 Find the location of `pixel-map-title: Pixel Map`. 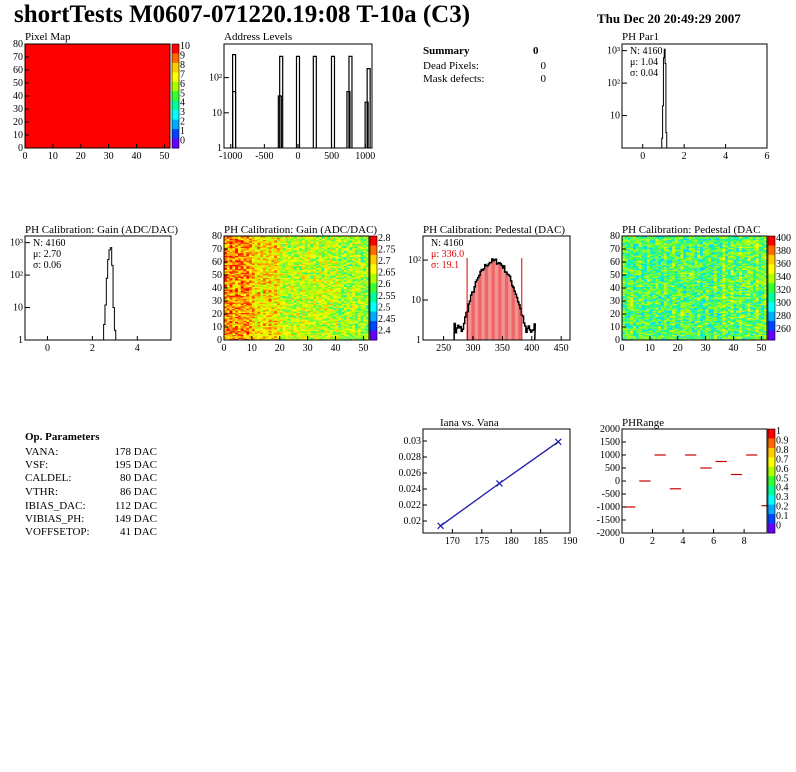

pixel-map-title: Pixel Map is located at coordinates (48, 37).